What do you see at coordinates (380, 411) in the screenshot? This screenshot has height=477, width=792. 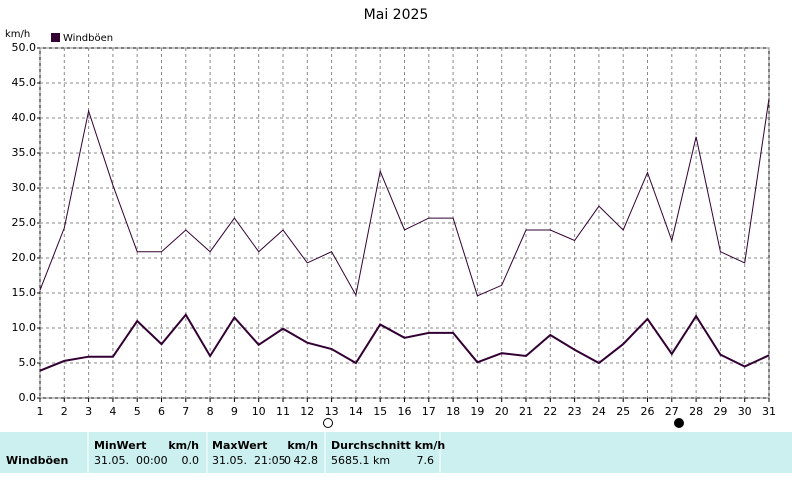 I see `x-tick-label: 15` at bounding box center [380, 411].